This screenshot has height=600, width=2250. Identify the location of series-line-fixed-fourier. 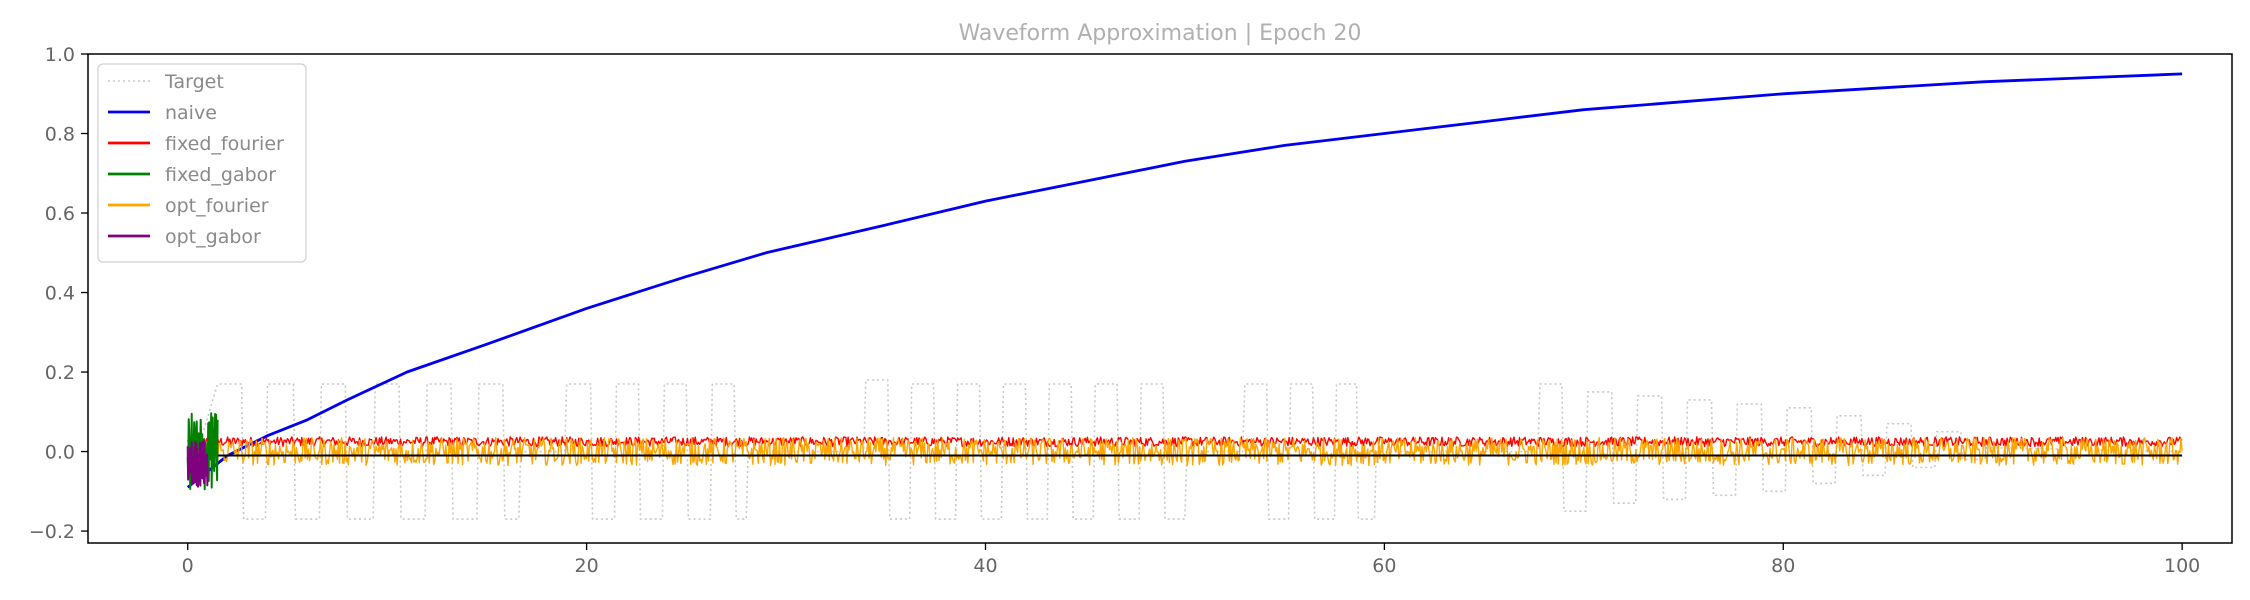
(1185, 442).